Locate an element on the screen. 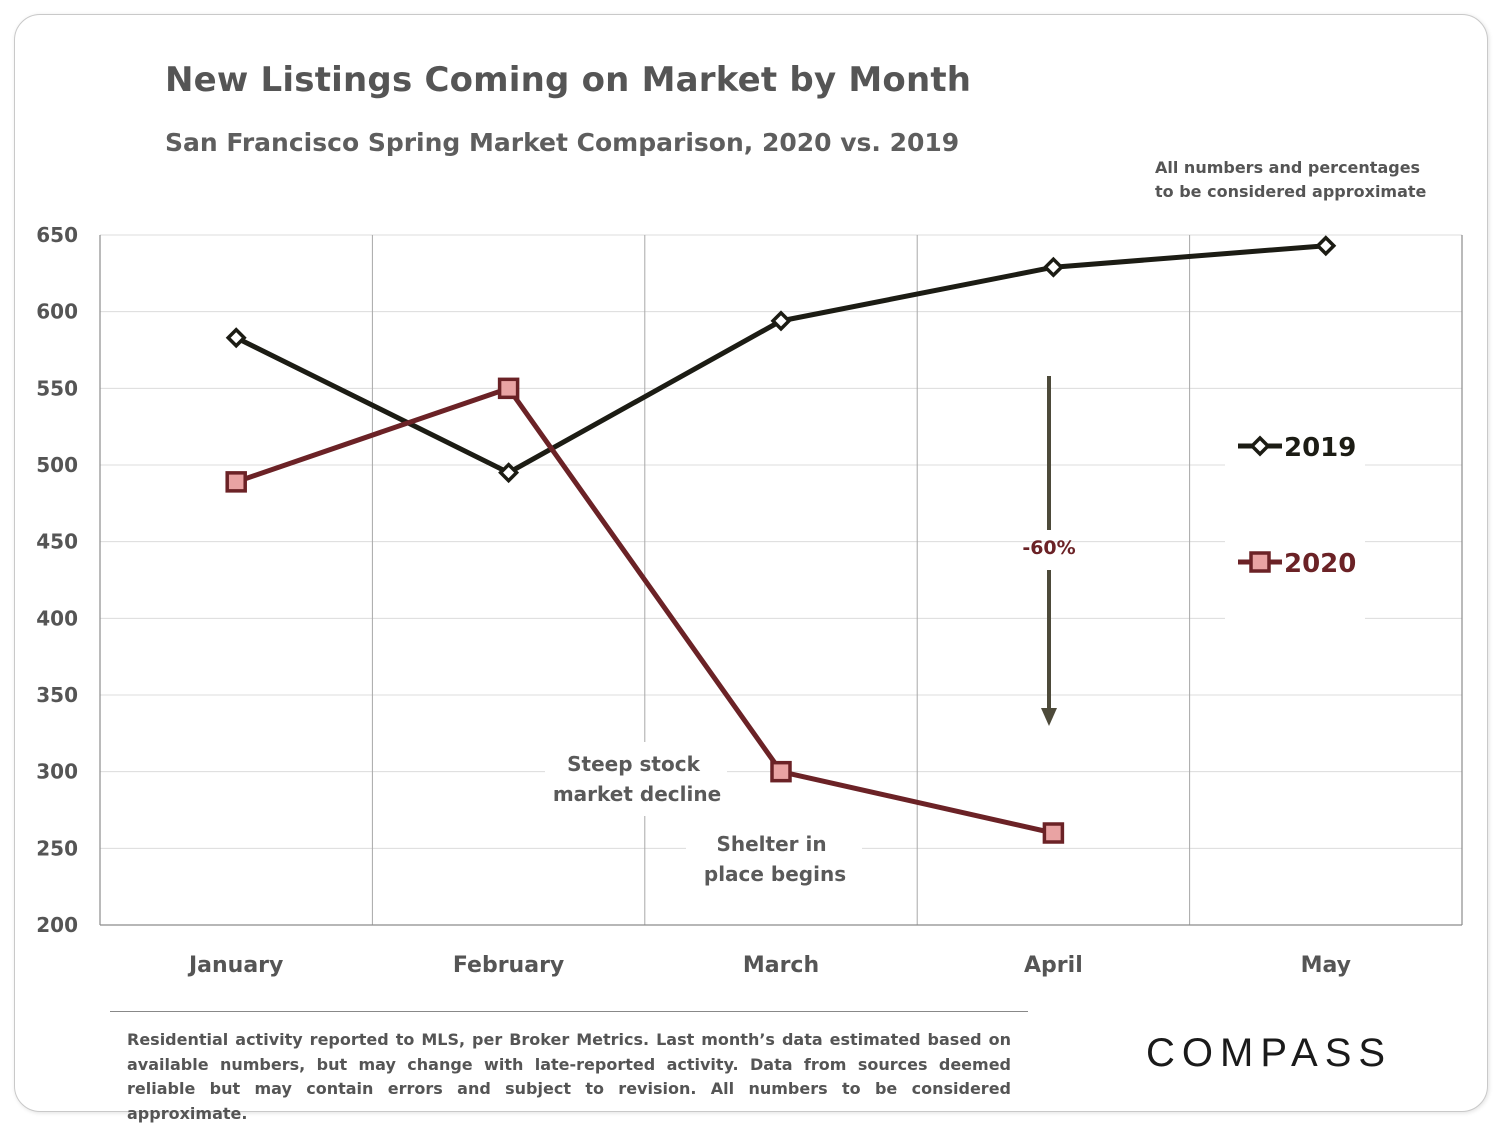 The image size is (1500, 1126). legend: 2019 2020 is located at coordinates (1295, 520).